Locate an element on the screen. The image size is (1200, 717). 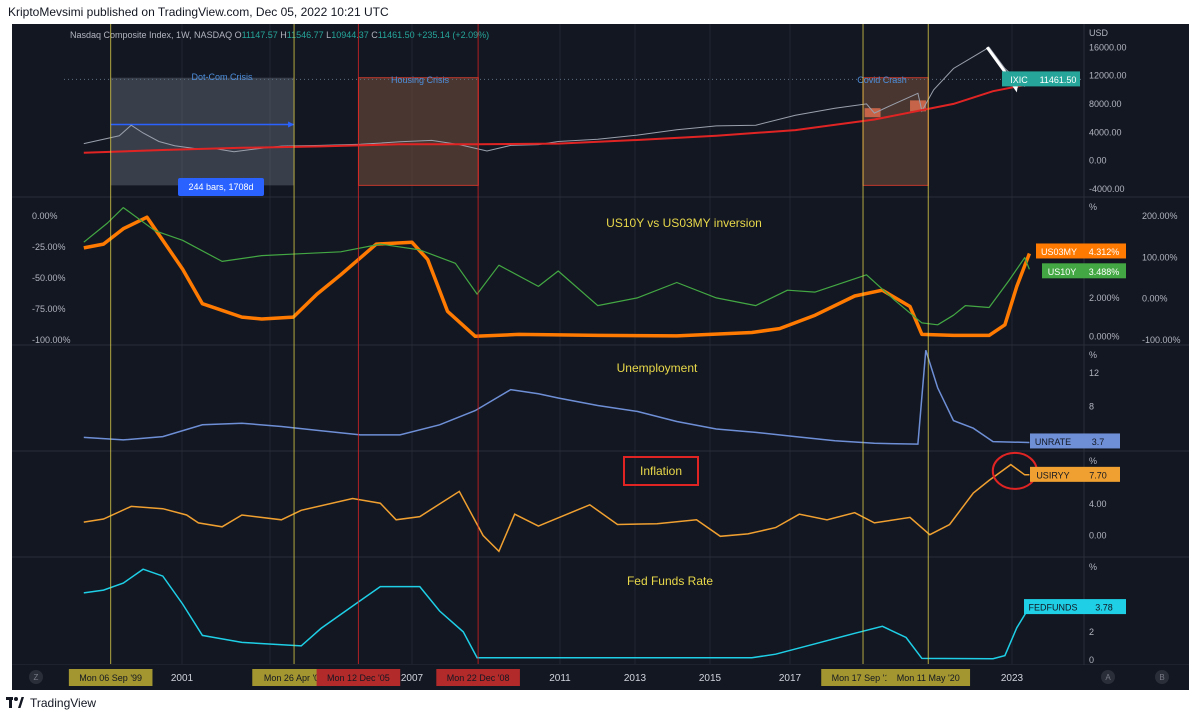
fedfunds-unit: % is located at coordinates (1093, 567).